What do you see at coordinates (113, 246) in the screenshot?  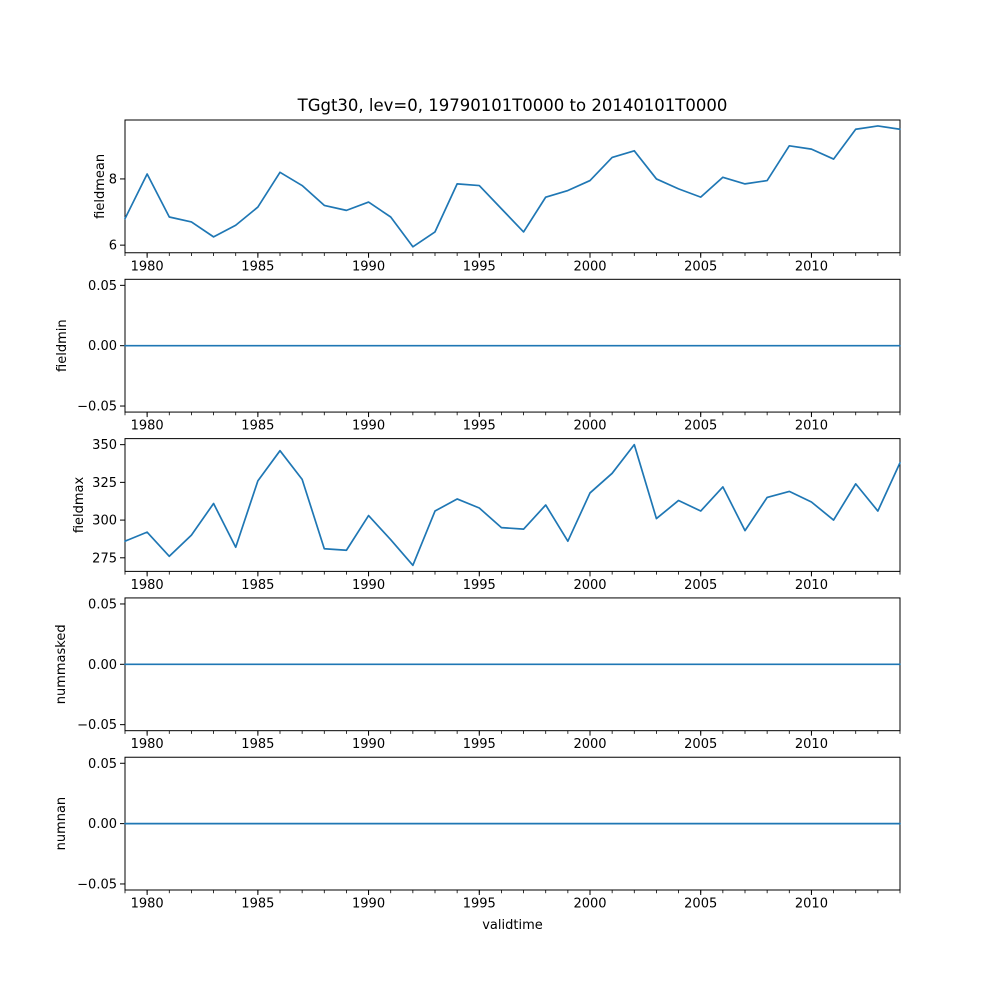 I see `y-tick-label: 6` at bounding box center [113, 246].